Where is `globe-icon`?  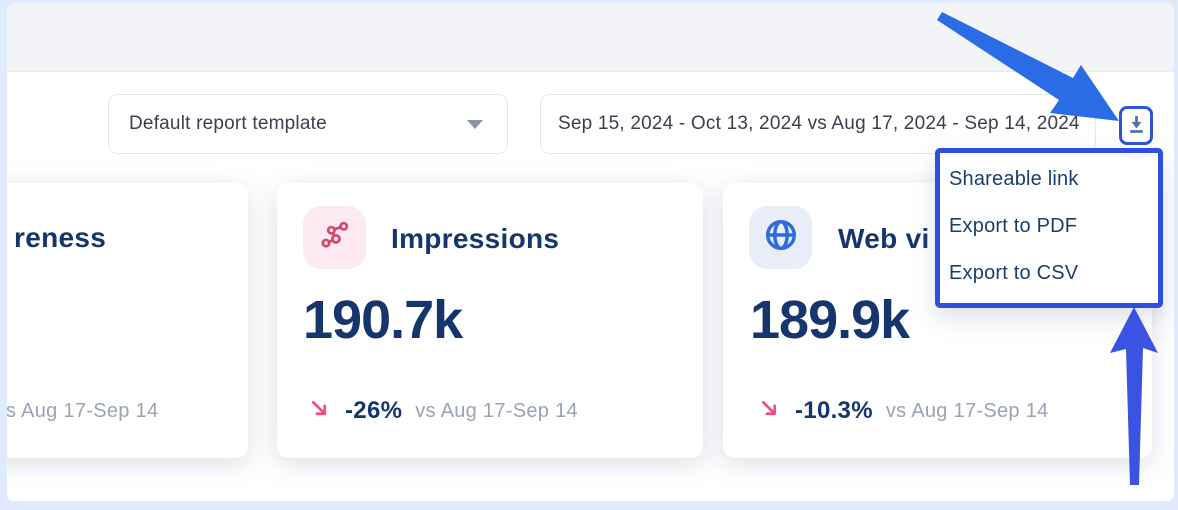 globe-icon is located at coordinates (781, 237).